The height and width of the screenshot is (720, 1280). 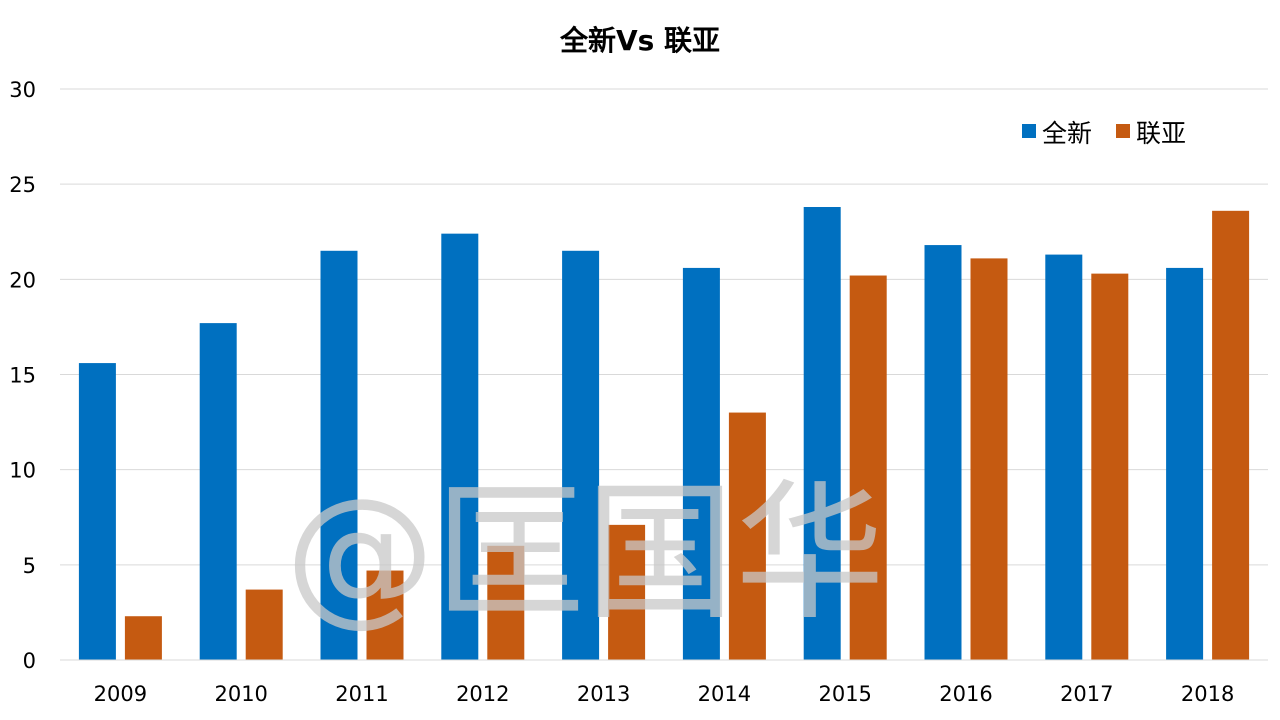 What do you see at coordinates (822, 434) in the screenshot?
I see `bar-quanxin-2015` at bounding box center [822, 434].